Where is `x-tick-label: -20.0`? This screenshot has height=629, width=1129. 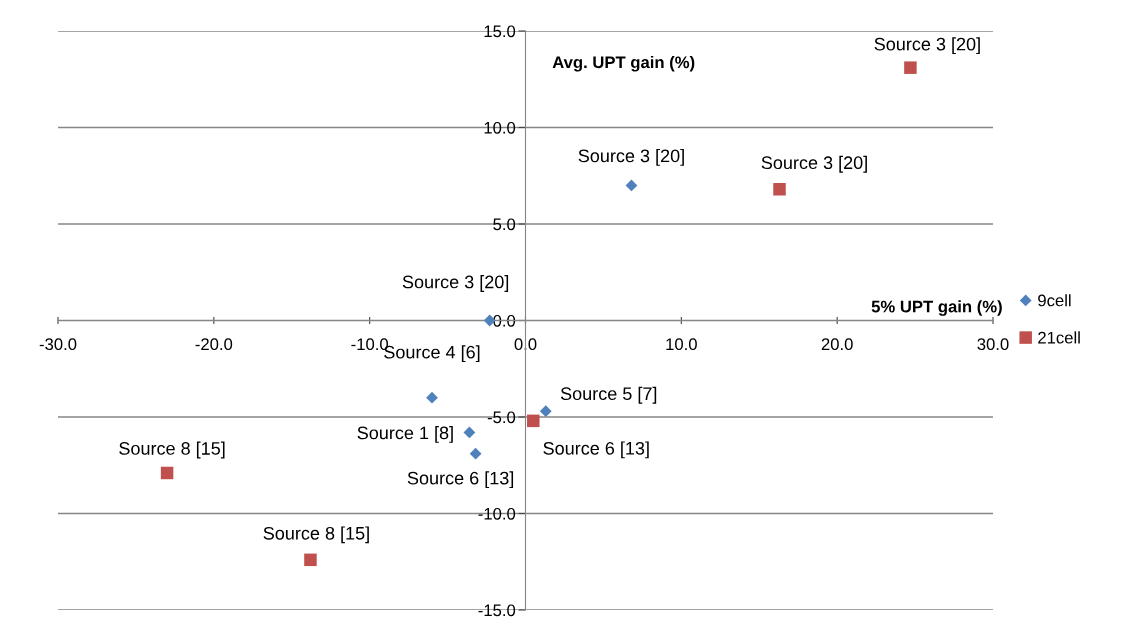
x-tick-label: -20.0 is located at coordinates (214, 344).